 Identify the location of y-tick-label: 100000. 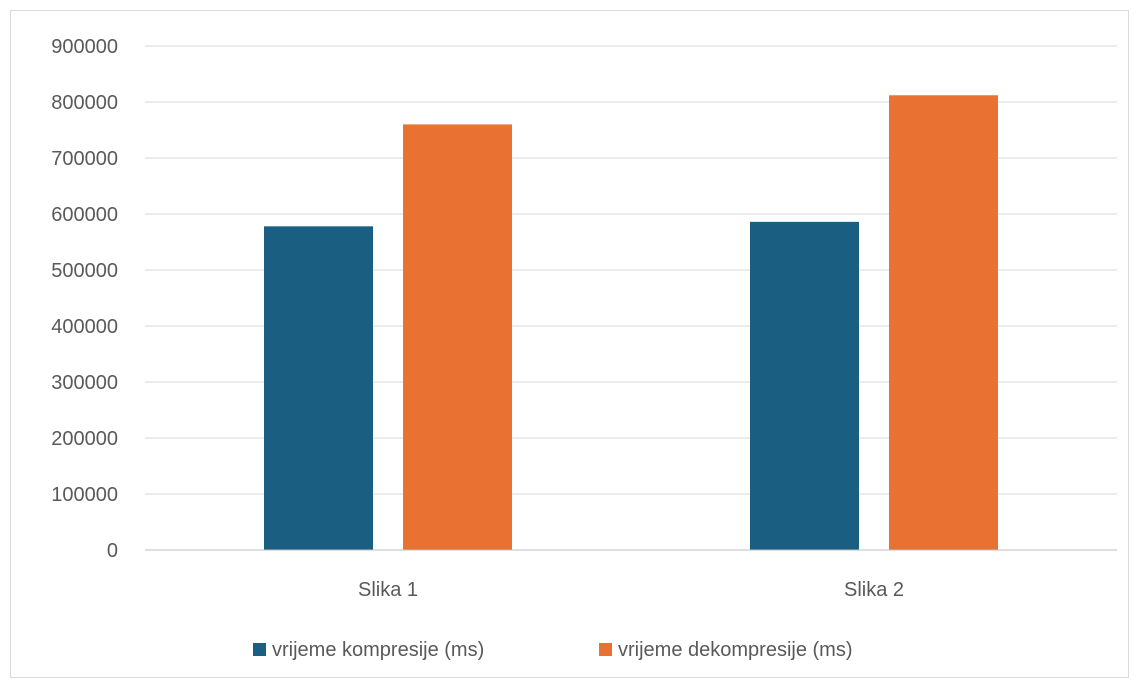
(84, 495).